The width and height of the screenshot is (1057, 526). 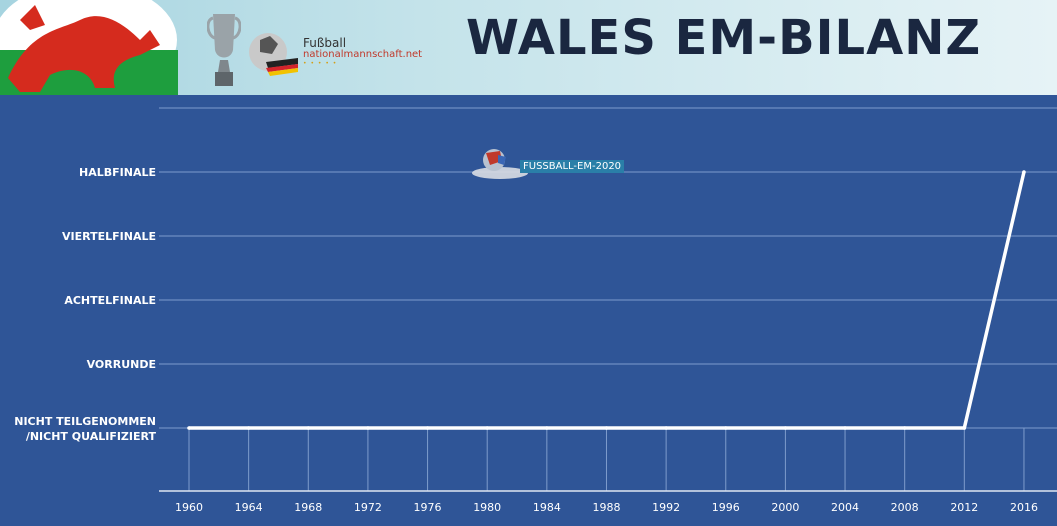 What do you see at coordinates (487, 507) in the screenshot?
I see `x-tick-label: 1980` at bounding box center [487, 507].